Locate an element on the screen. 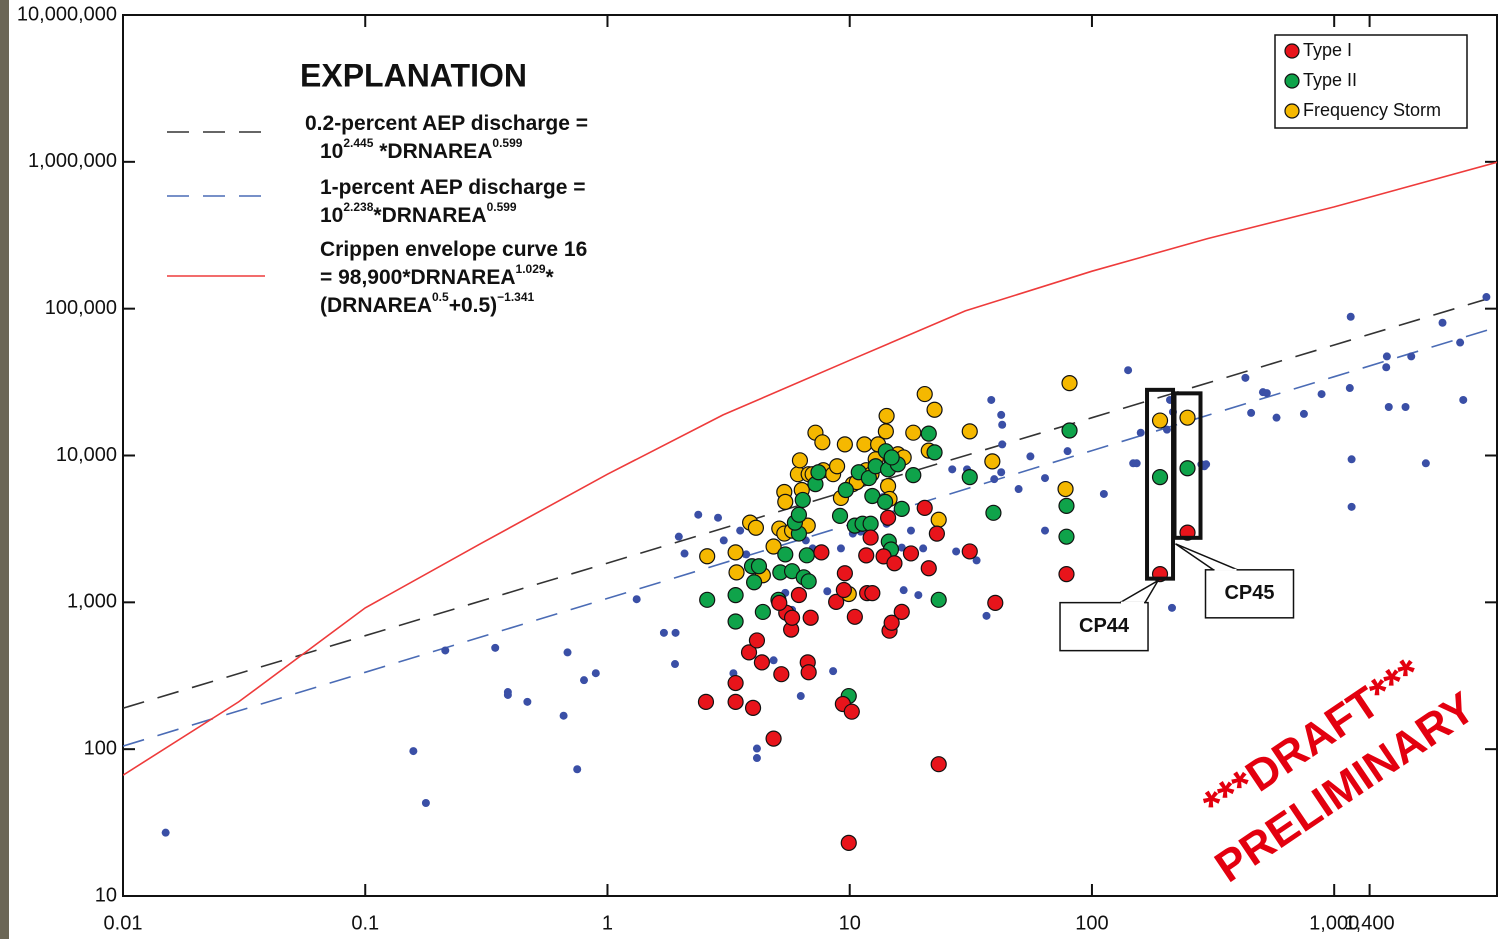 The height and width of the screenshot is (939, 1512). legend-marker is located at coordinates (1292, 81).